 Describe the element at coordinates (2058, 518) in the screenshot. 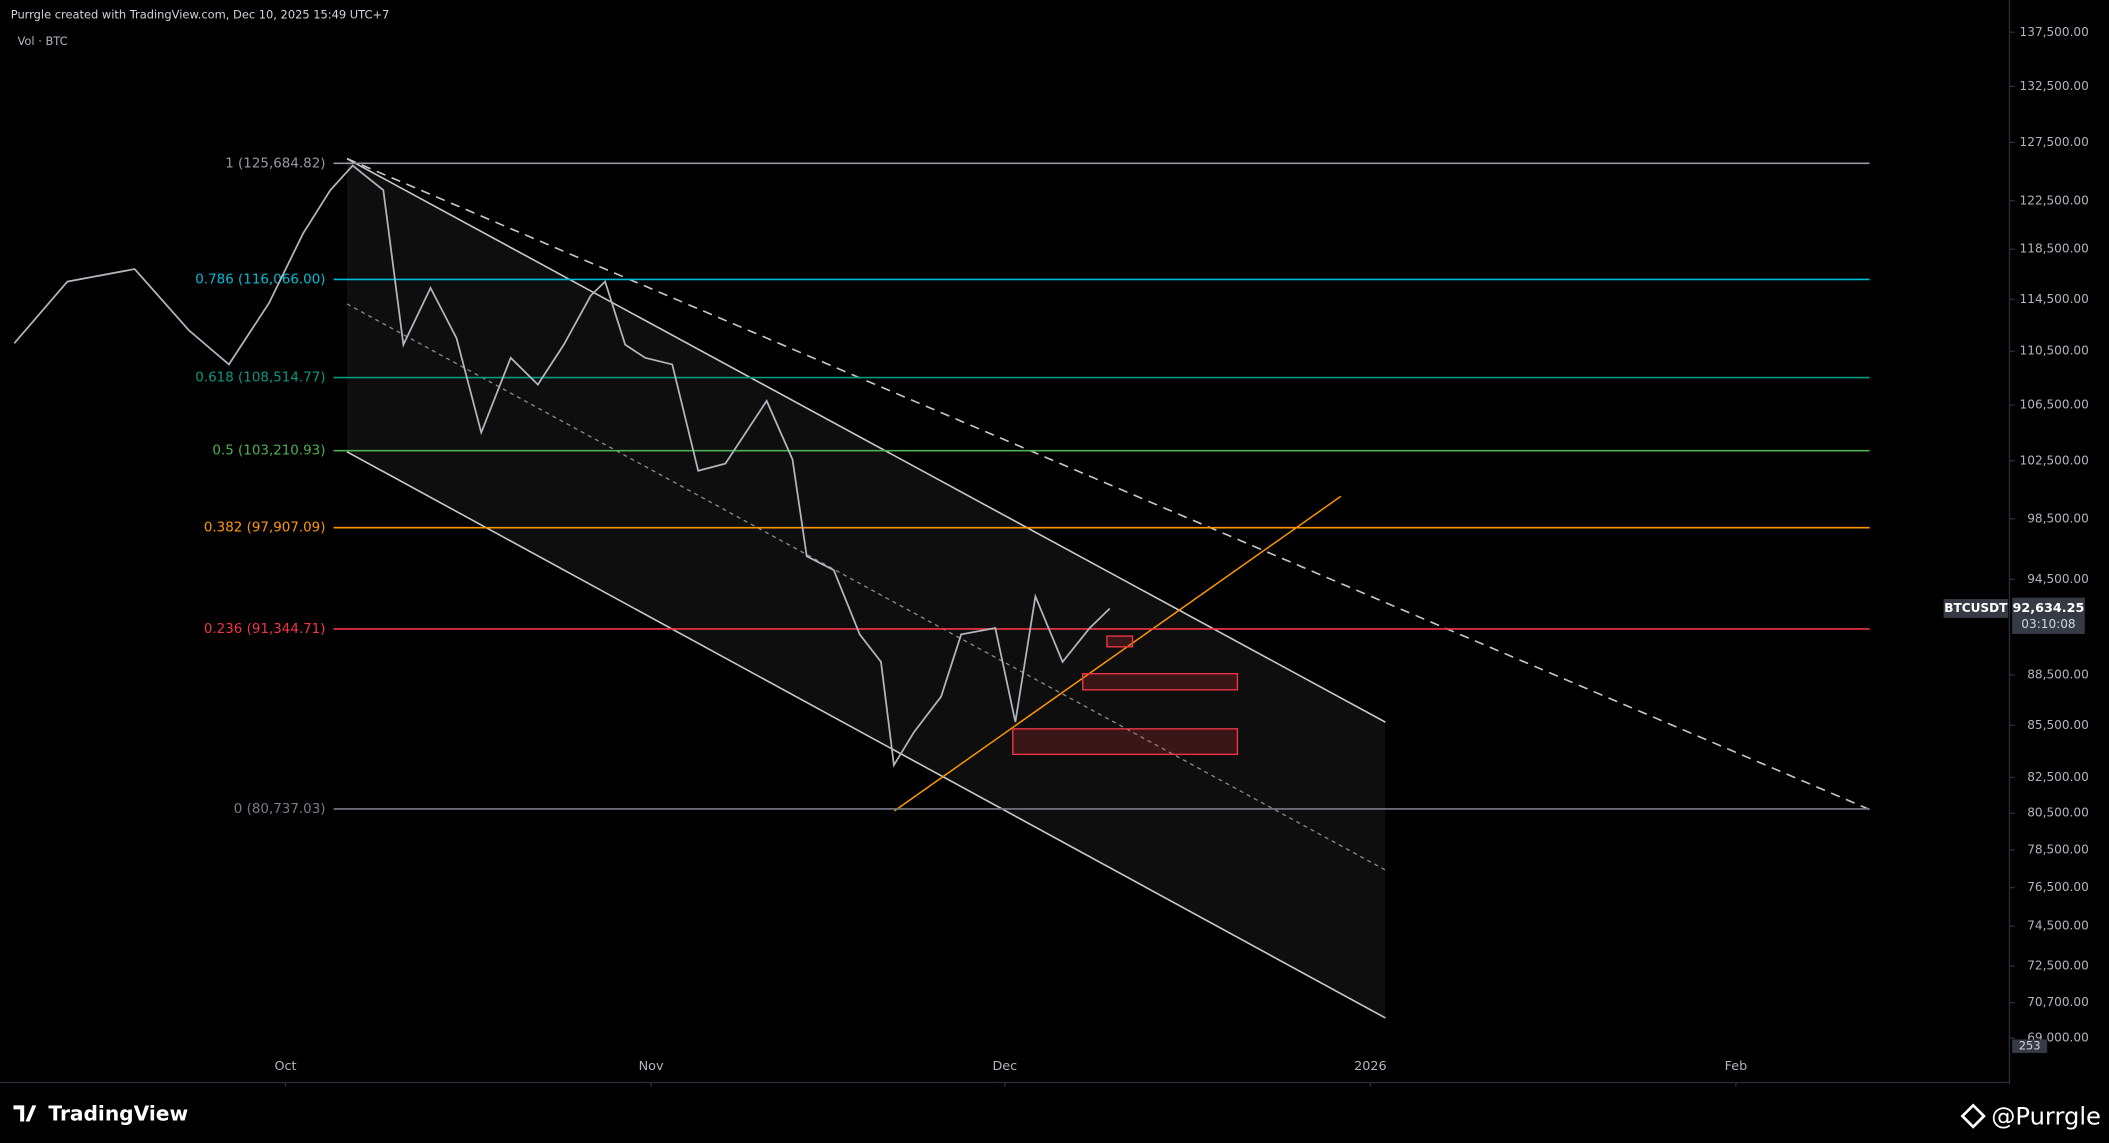

I see `y-tick-label: 98,500.00` at that location.